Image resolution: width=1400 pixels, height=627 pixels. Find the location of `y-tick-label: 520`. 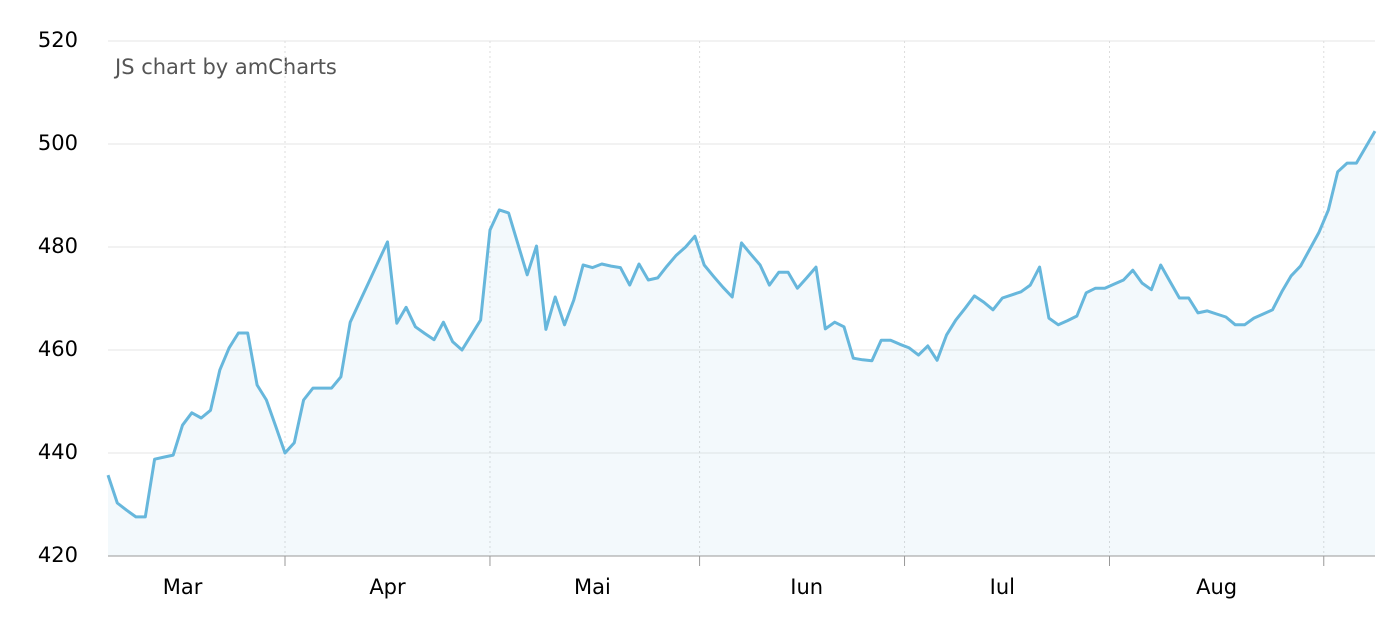

y-tick-label: 520 is located at coordinates (58, 40).